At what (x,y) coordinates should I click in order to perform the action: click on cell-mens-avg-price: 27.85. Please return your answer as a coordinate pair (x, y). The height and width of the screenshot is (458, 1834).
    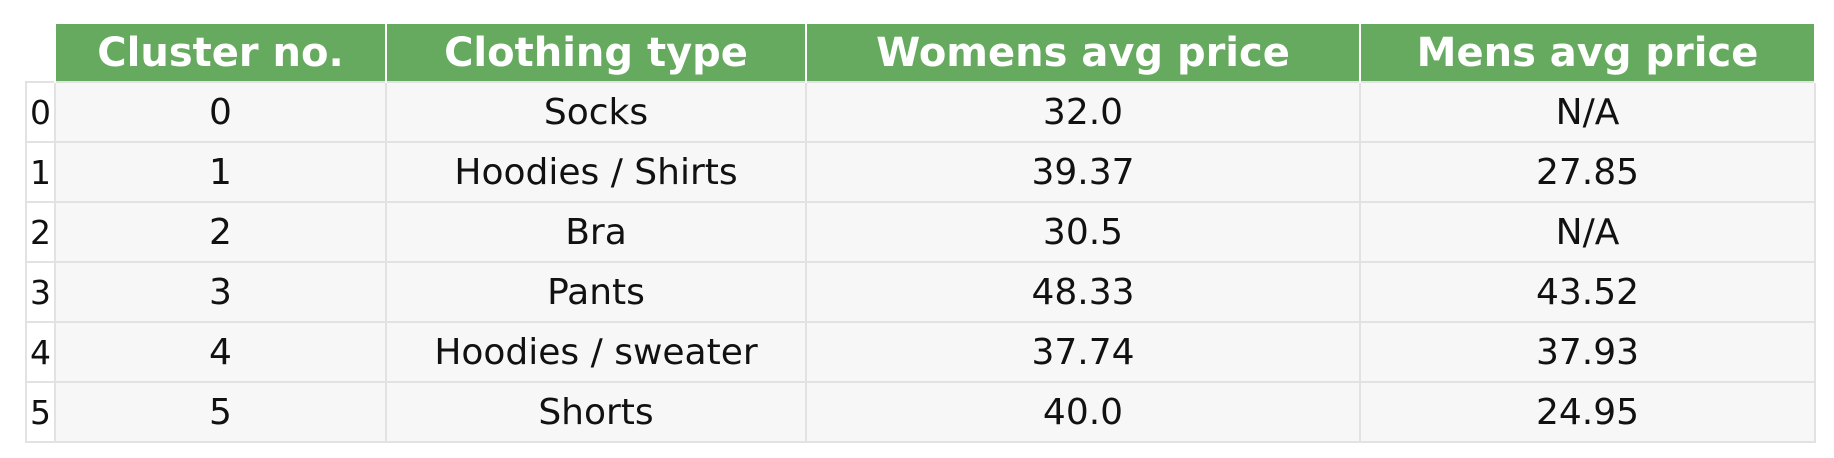
    Looking at the image, I should click on (1587, 172).